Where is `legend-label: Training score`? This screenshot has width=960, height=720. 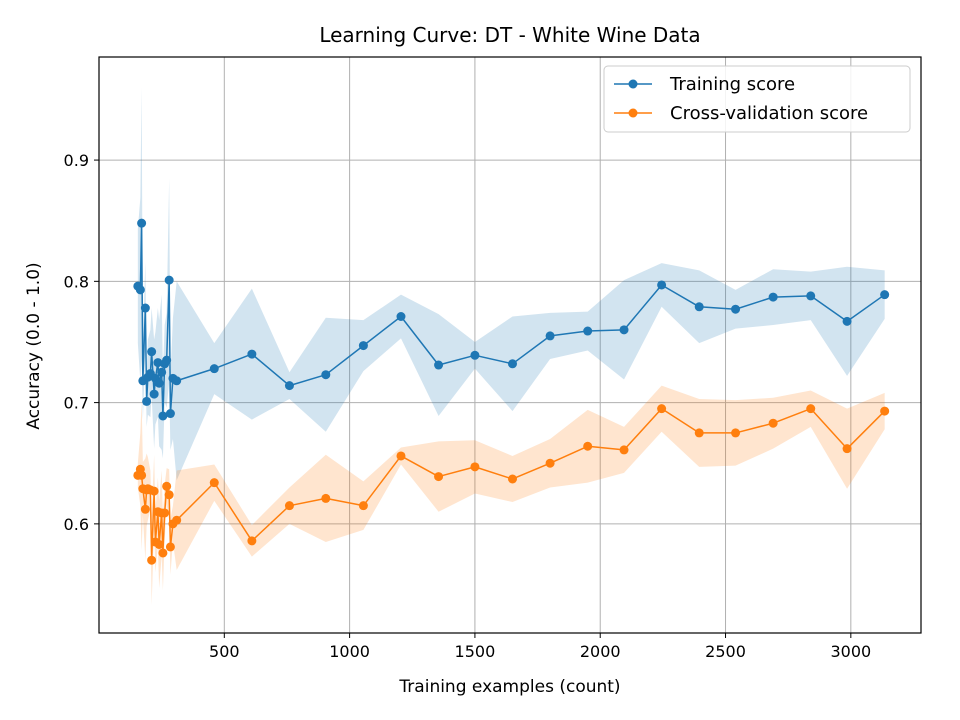 legend-label: Training score is located at coordinates (732, 84).